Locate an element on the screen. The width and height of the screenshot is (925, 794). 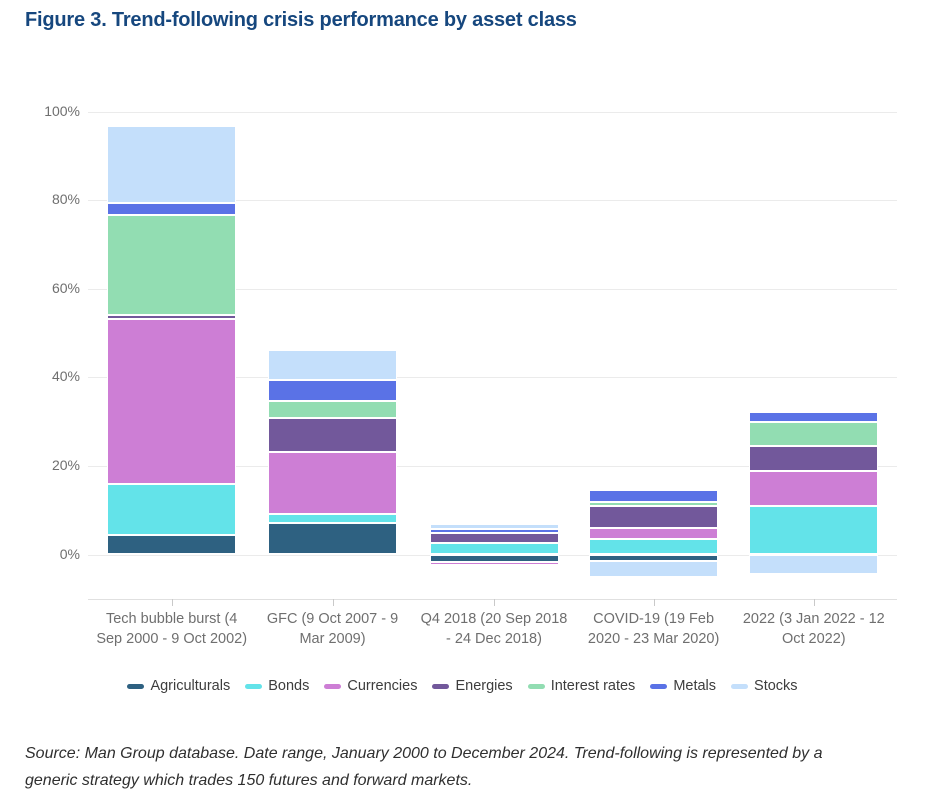
y-axis-tick-label: 20% is located at coordinates (65, 464).